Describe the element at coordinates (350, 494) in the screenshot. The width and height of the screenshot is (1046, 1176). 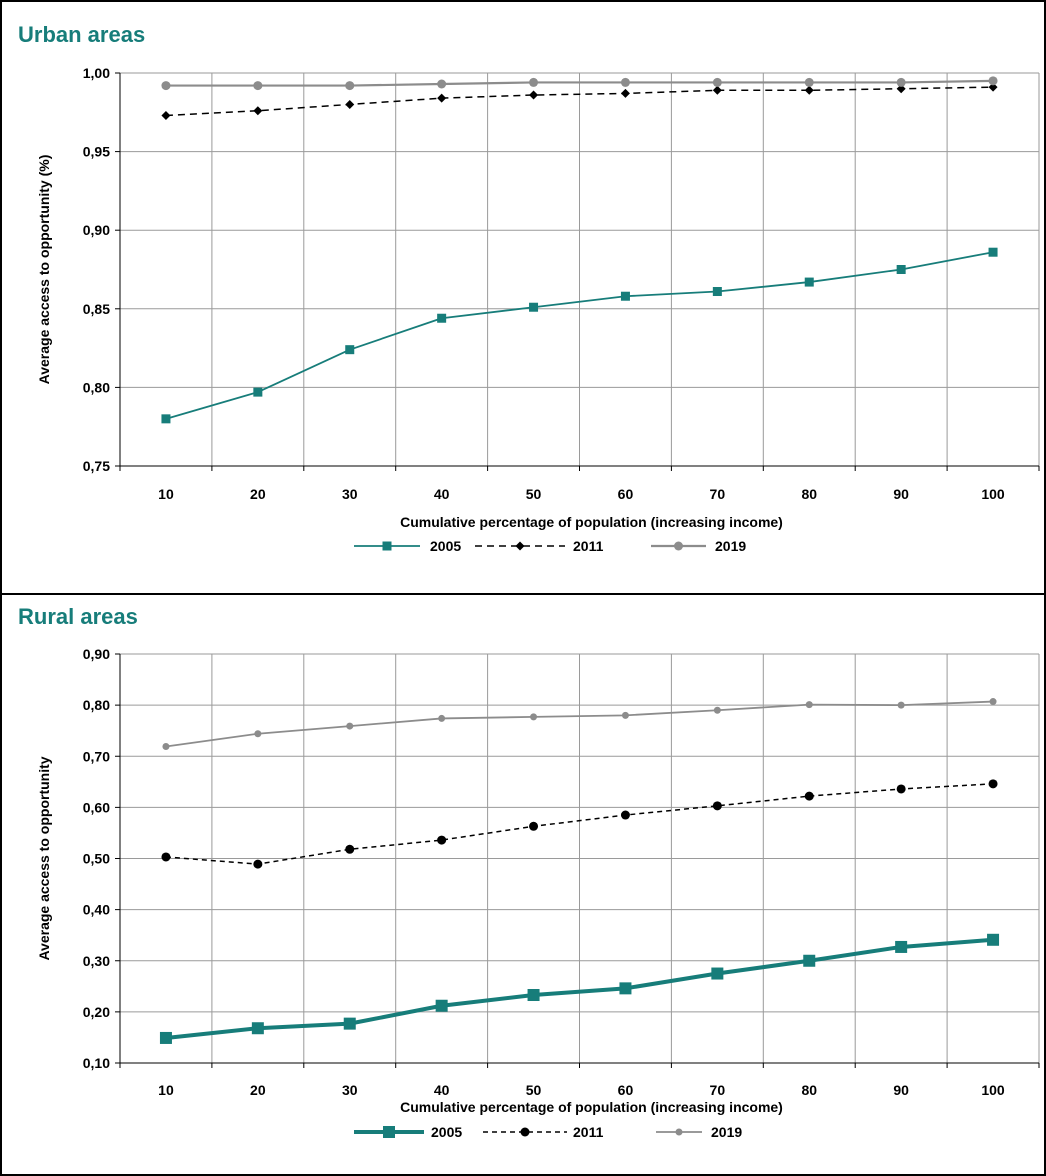
I see `x-tick-label: 30` at that location.